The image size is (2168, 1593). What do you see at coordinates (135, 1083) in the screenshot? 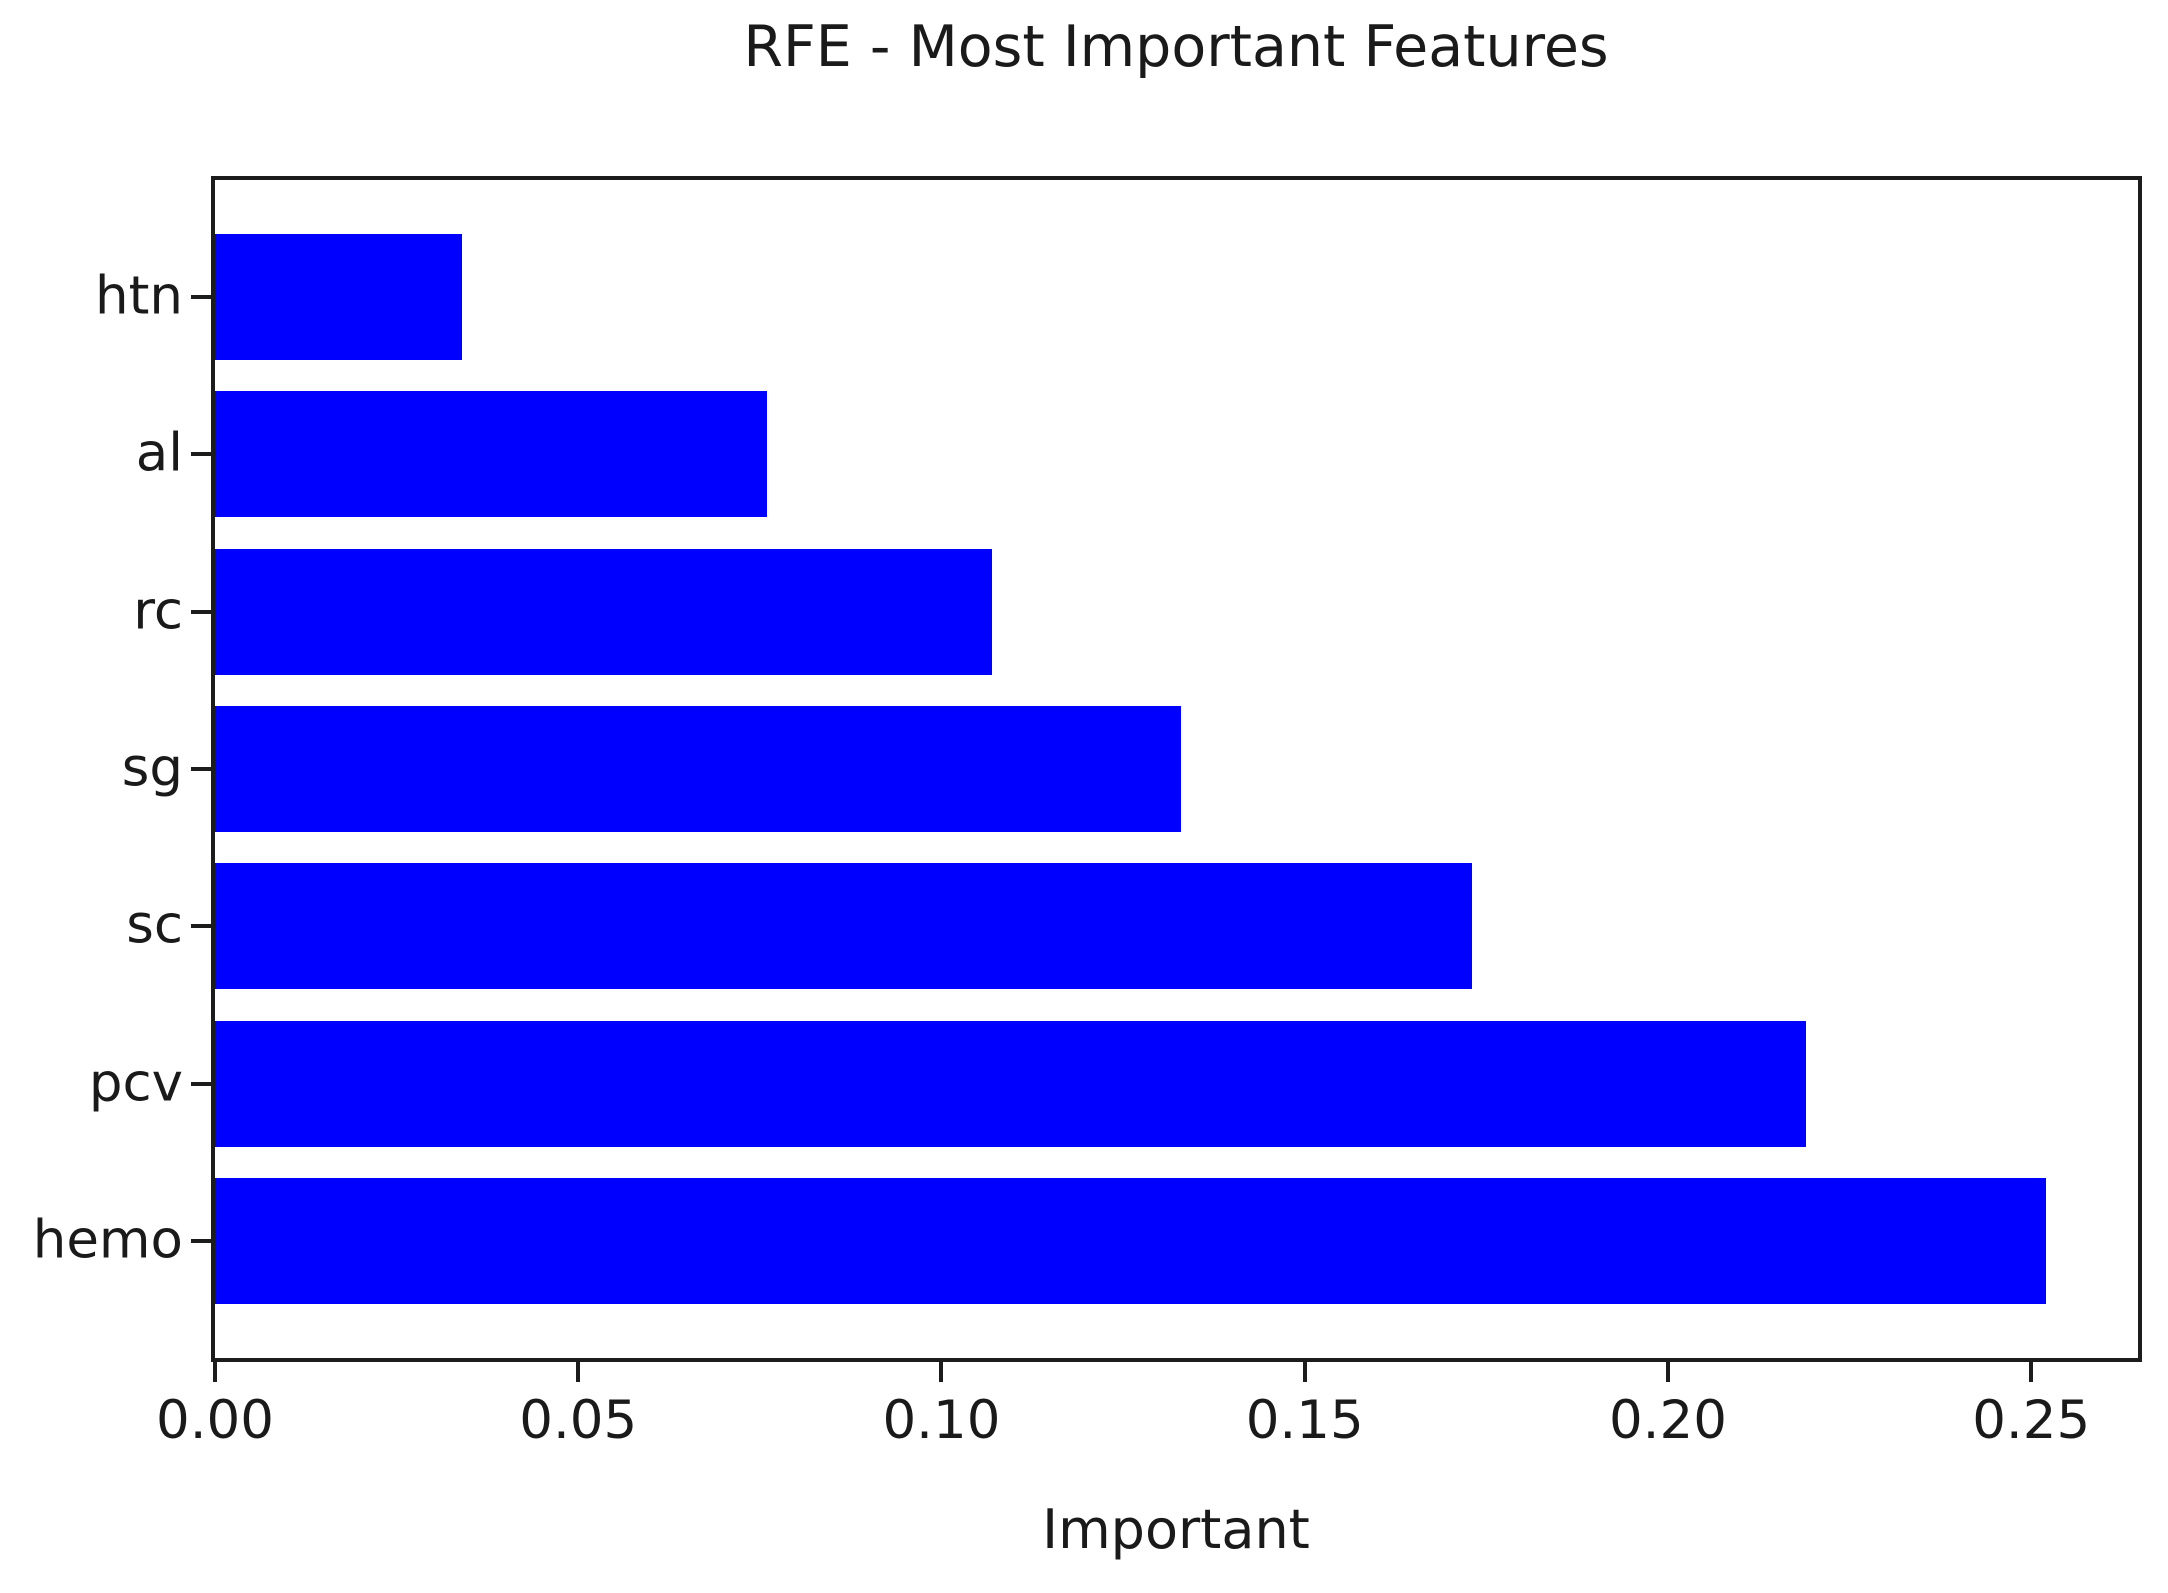
I see `y-tick-label-pcv: pcv` at bounding box center [135, 1083].